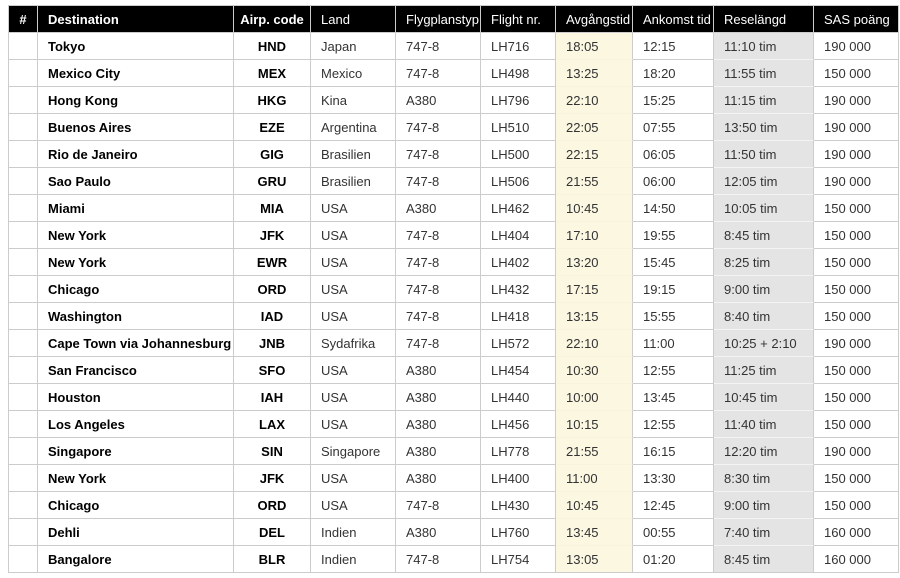  What do you see at coordinates (272, 73) in the screenshot?
I see `cell-airport-code: MEX` at bounding box center [272, 73].